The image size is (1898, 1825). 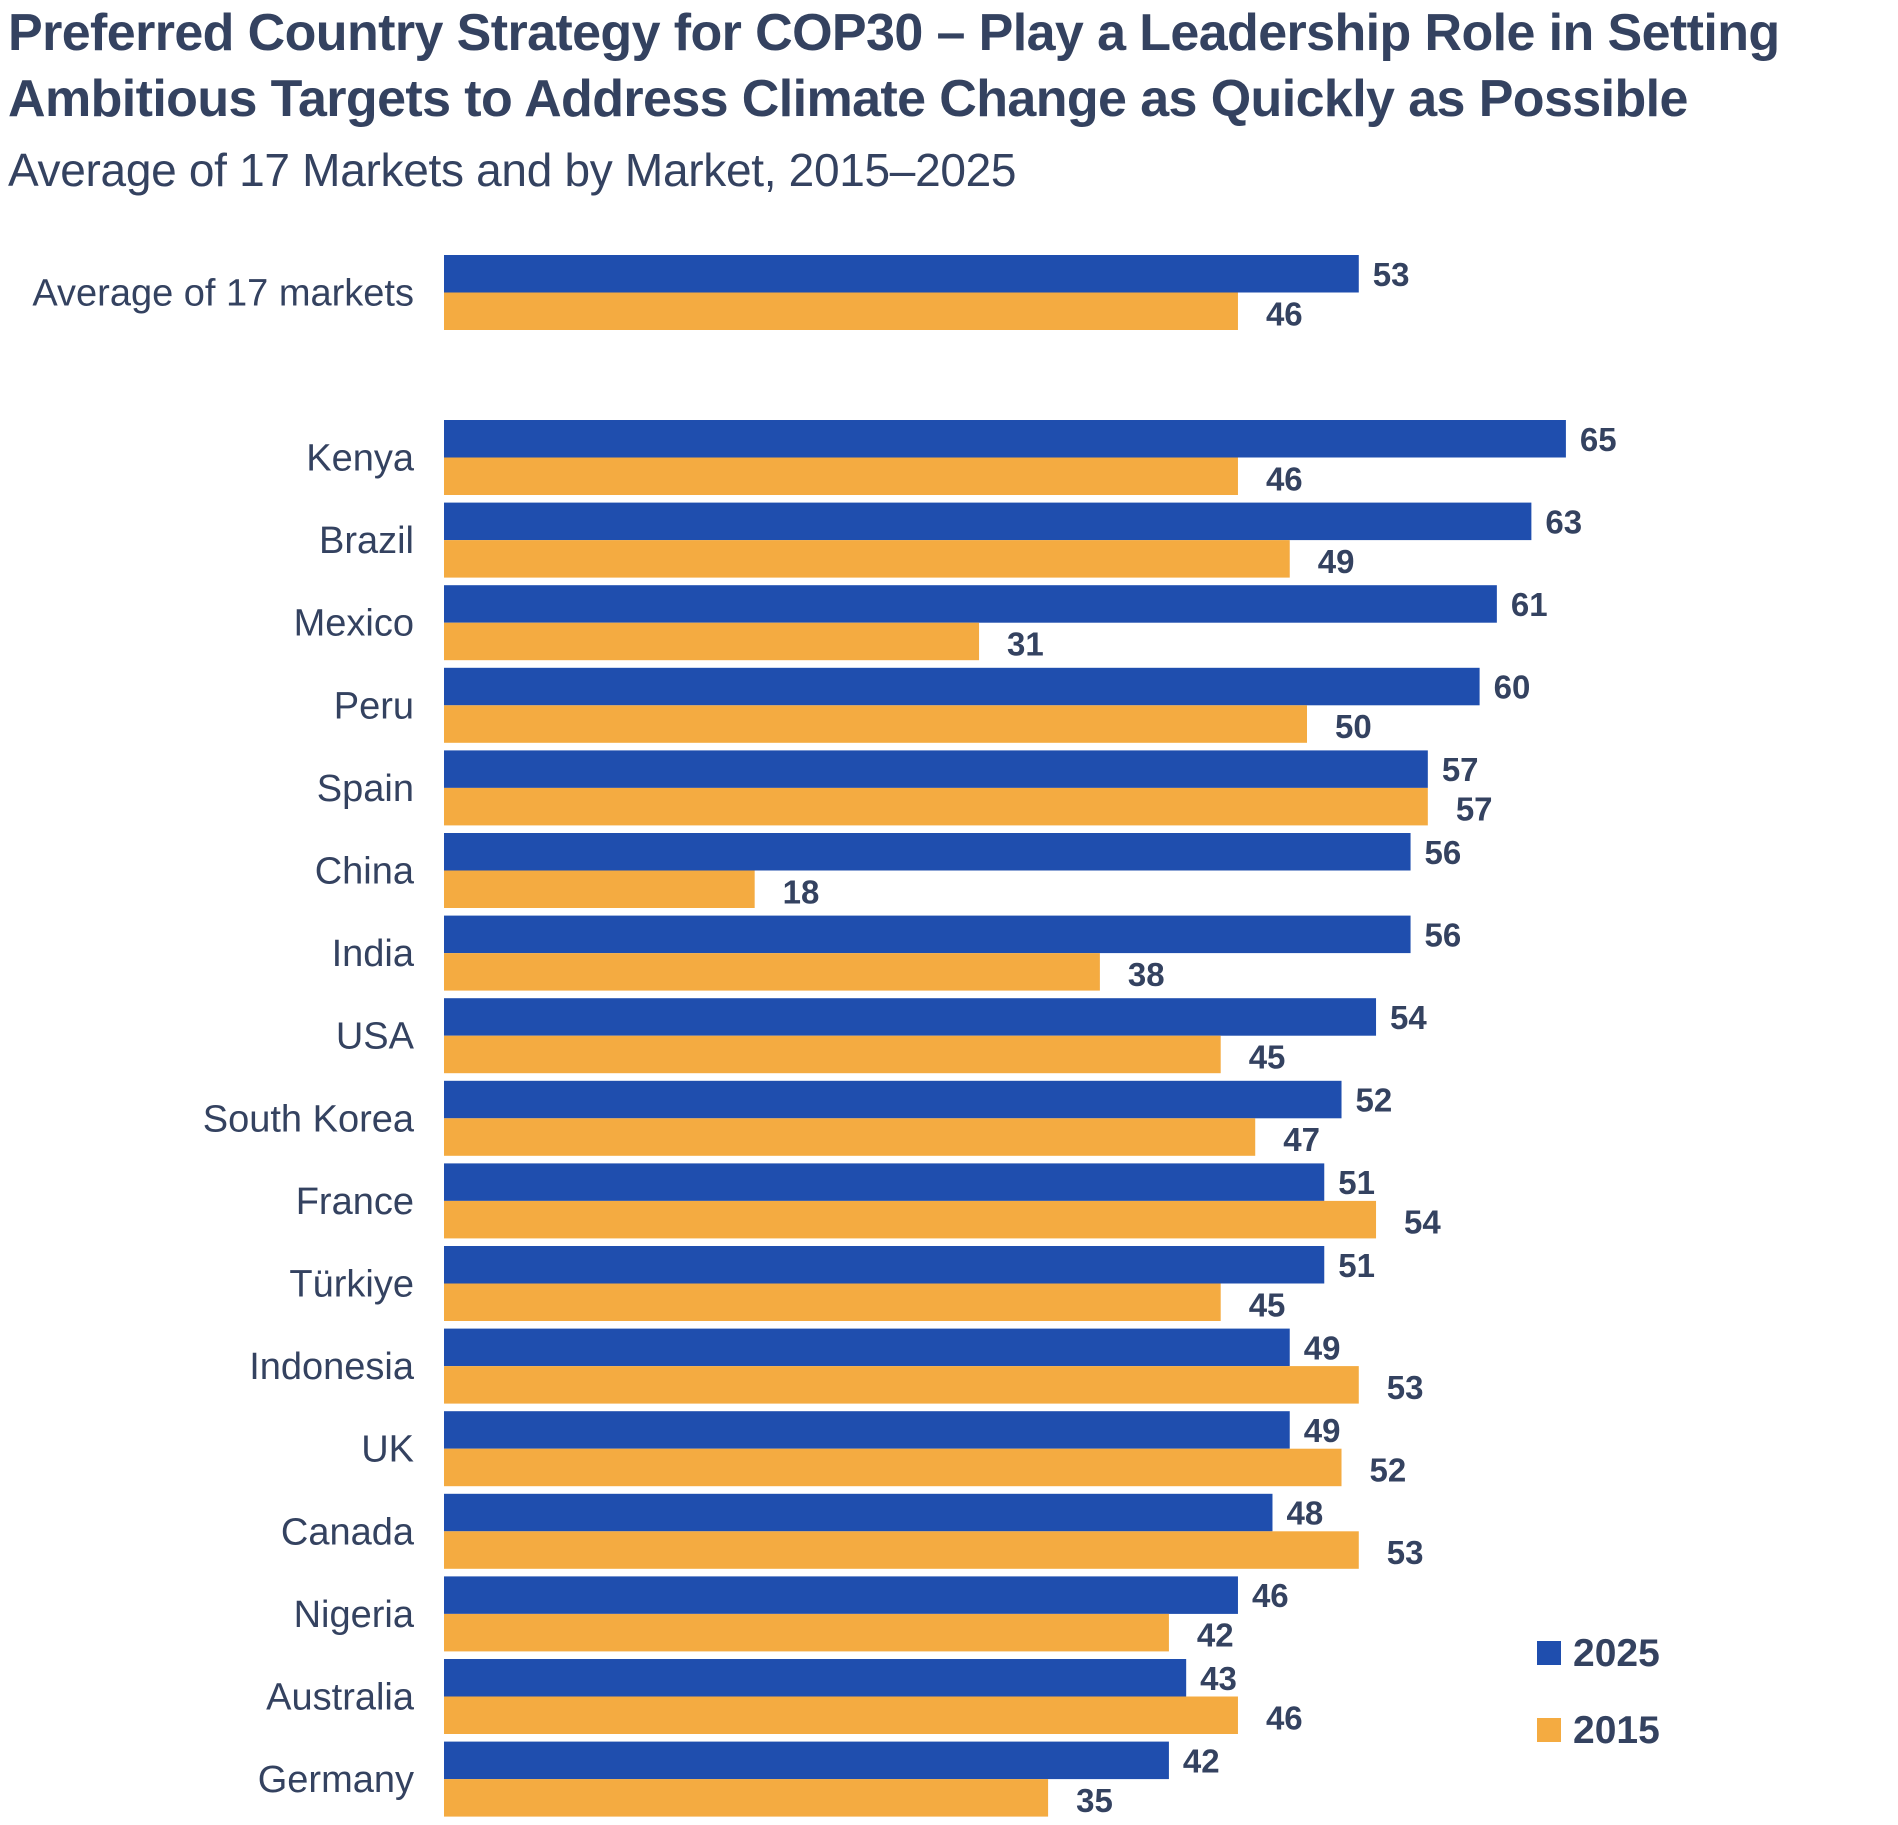 What do you see at coordinates (893, 1467) in the screenshot?
I see `bar-uk-2015` at bounding box center [893, 1467].